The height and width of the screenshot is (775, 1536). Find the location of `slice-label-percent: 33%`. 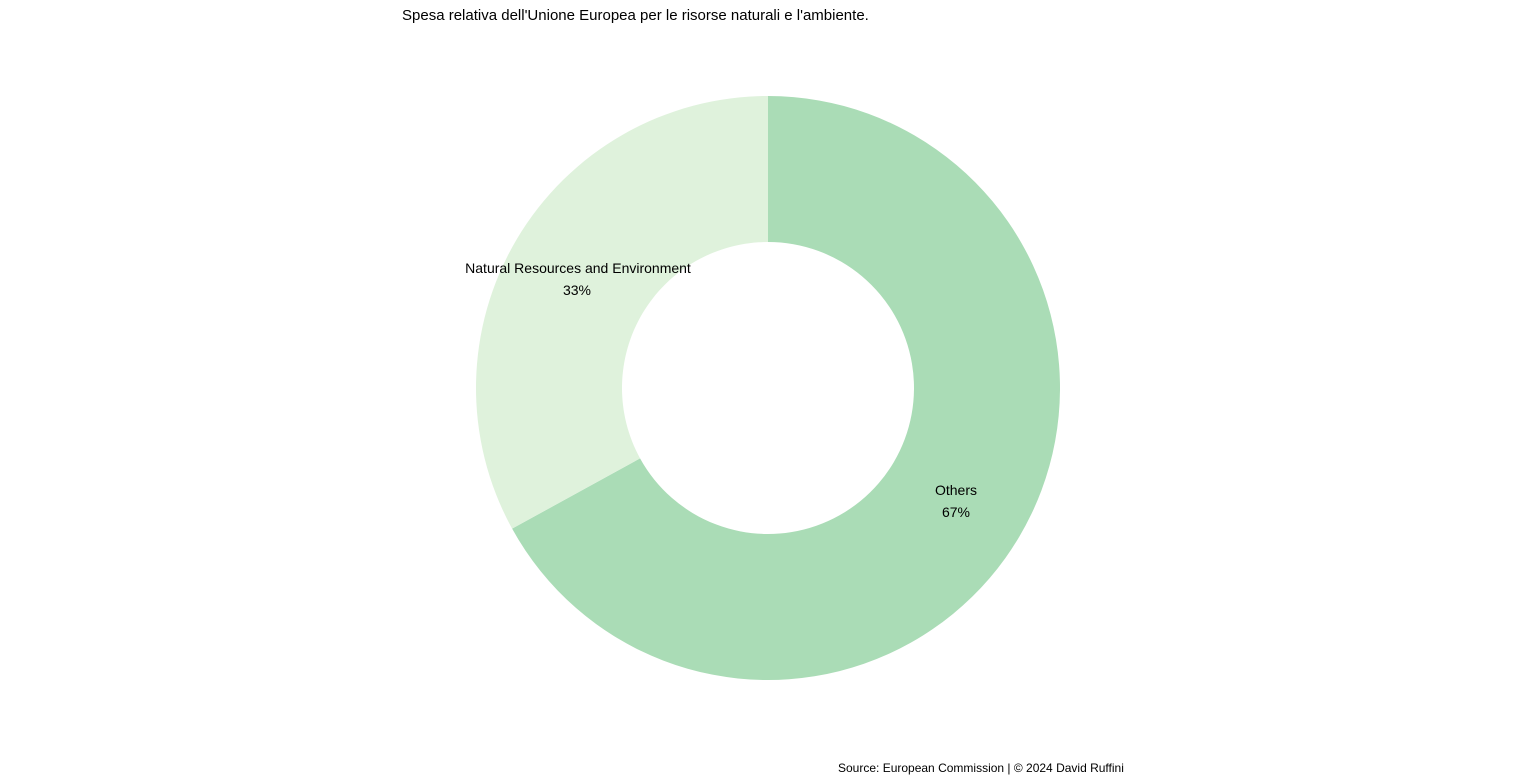

slice-label-percent: 33% is located at coordinates (577, 290).